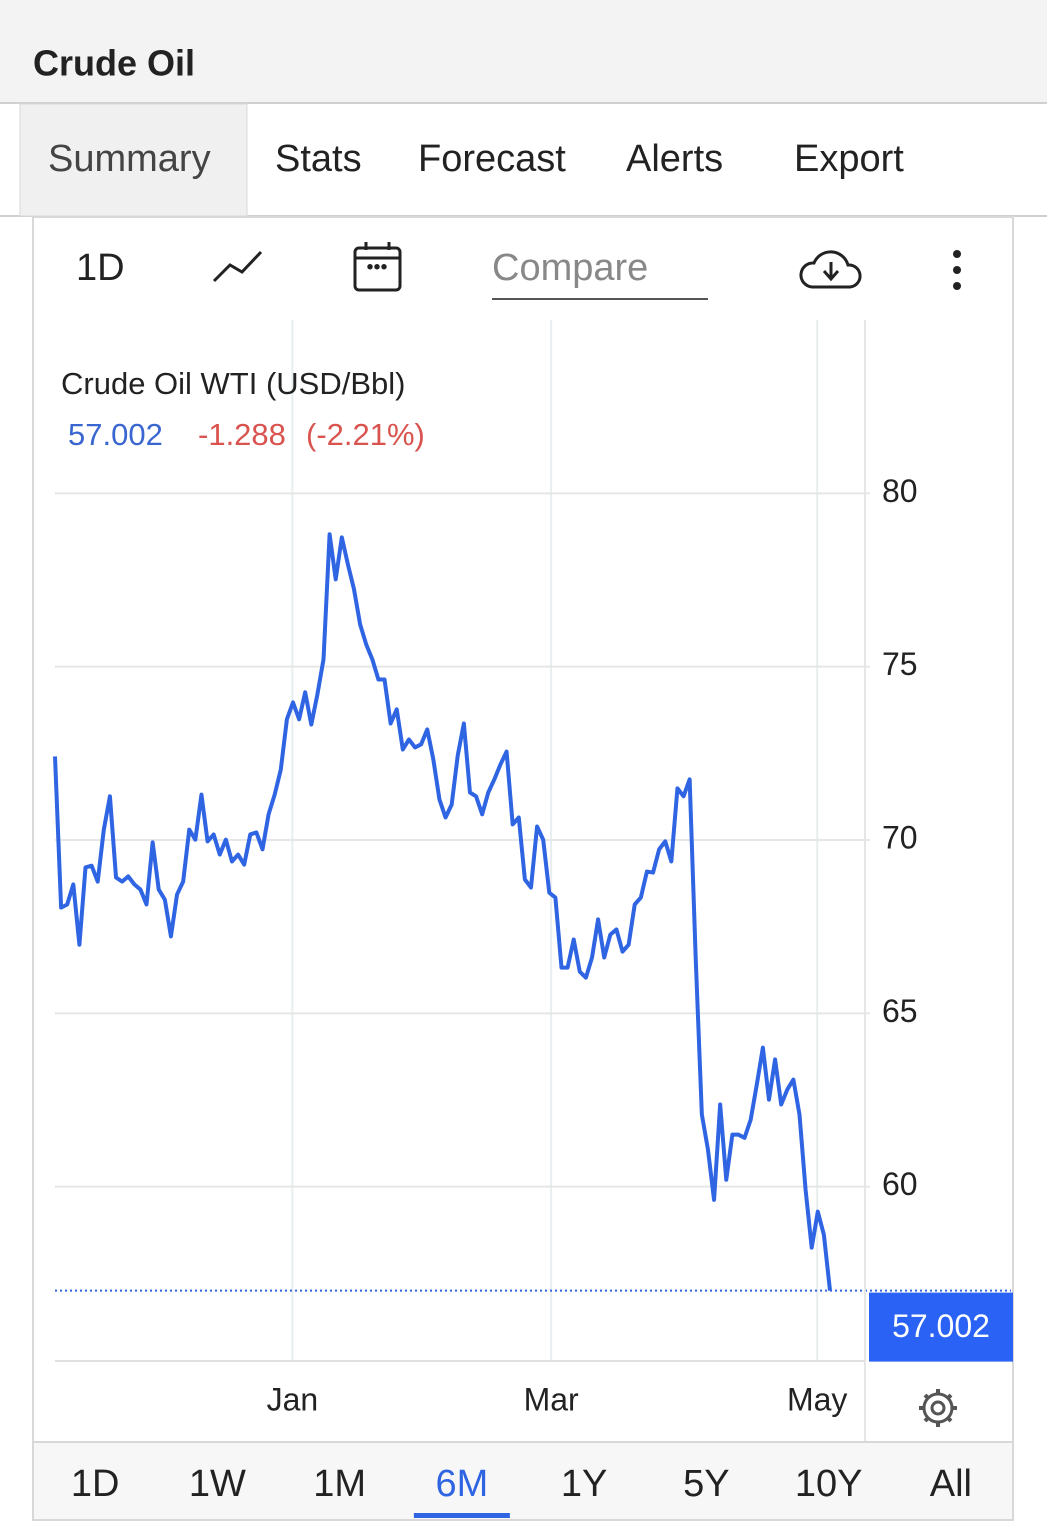  I want to click on price-change: -1.288, so click(242, 434).